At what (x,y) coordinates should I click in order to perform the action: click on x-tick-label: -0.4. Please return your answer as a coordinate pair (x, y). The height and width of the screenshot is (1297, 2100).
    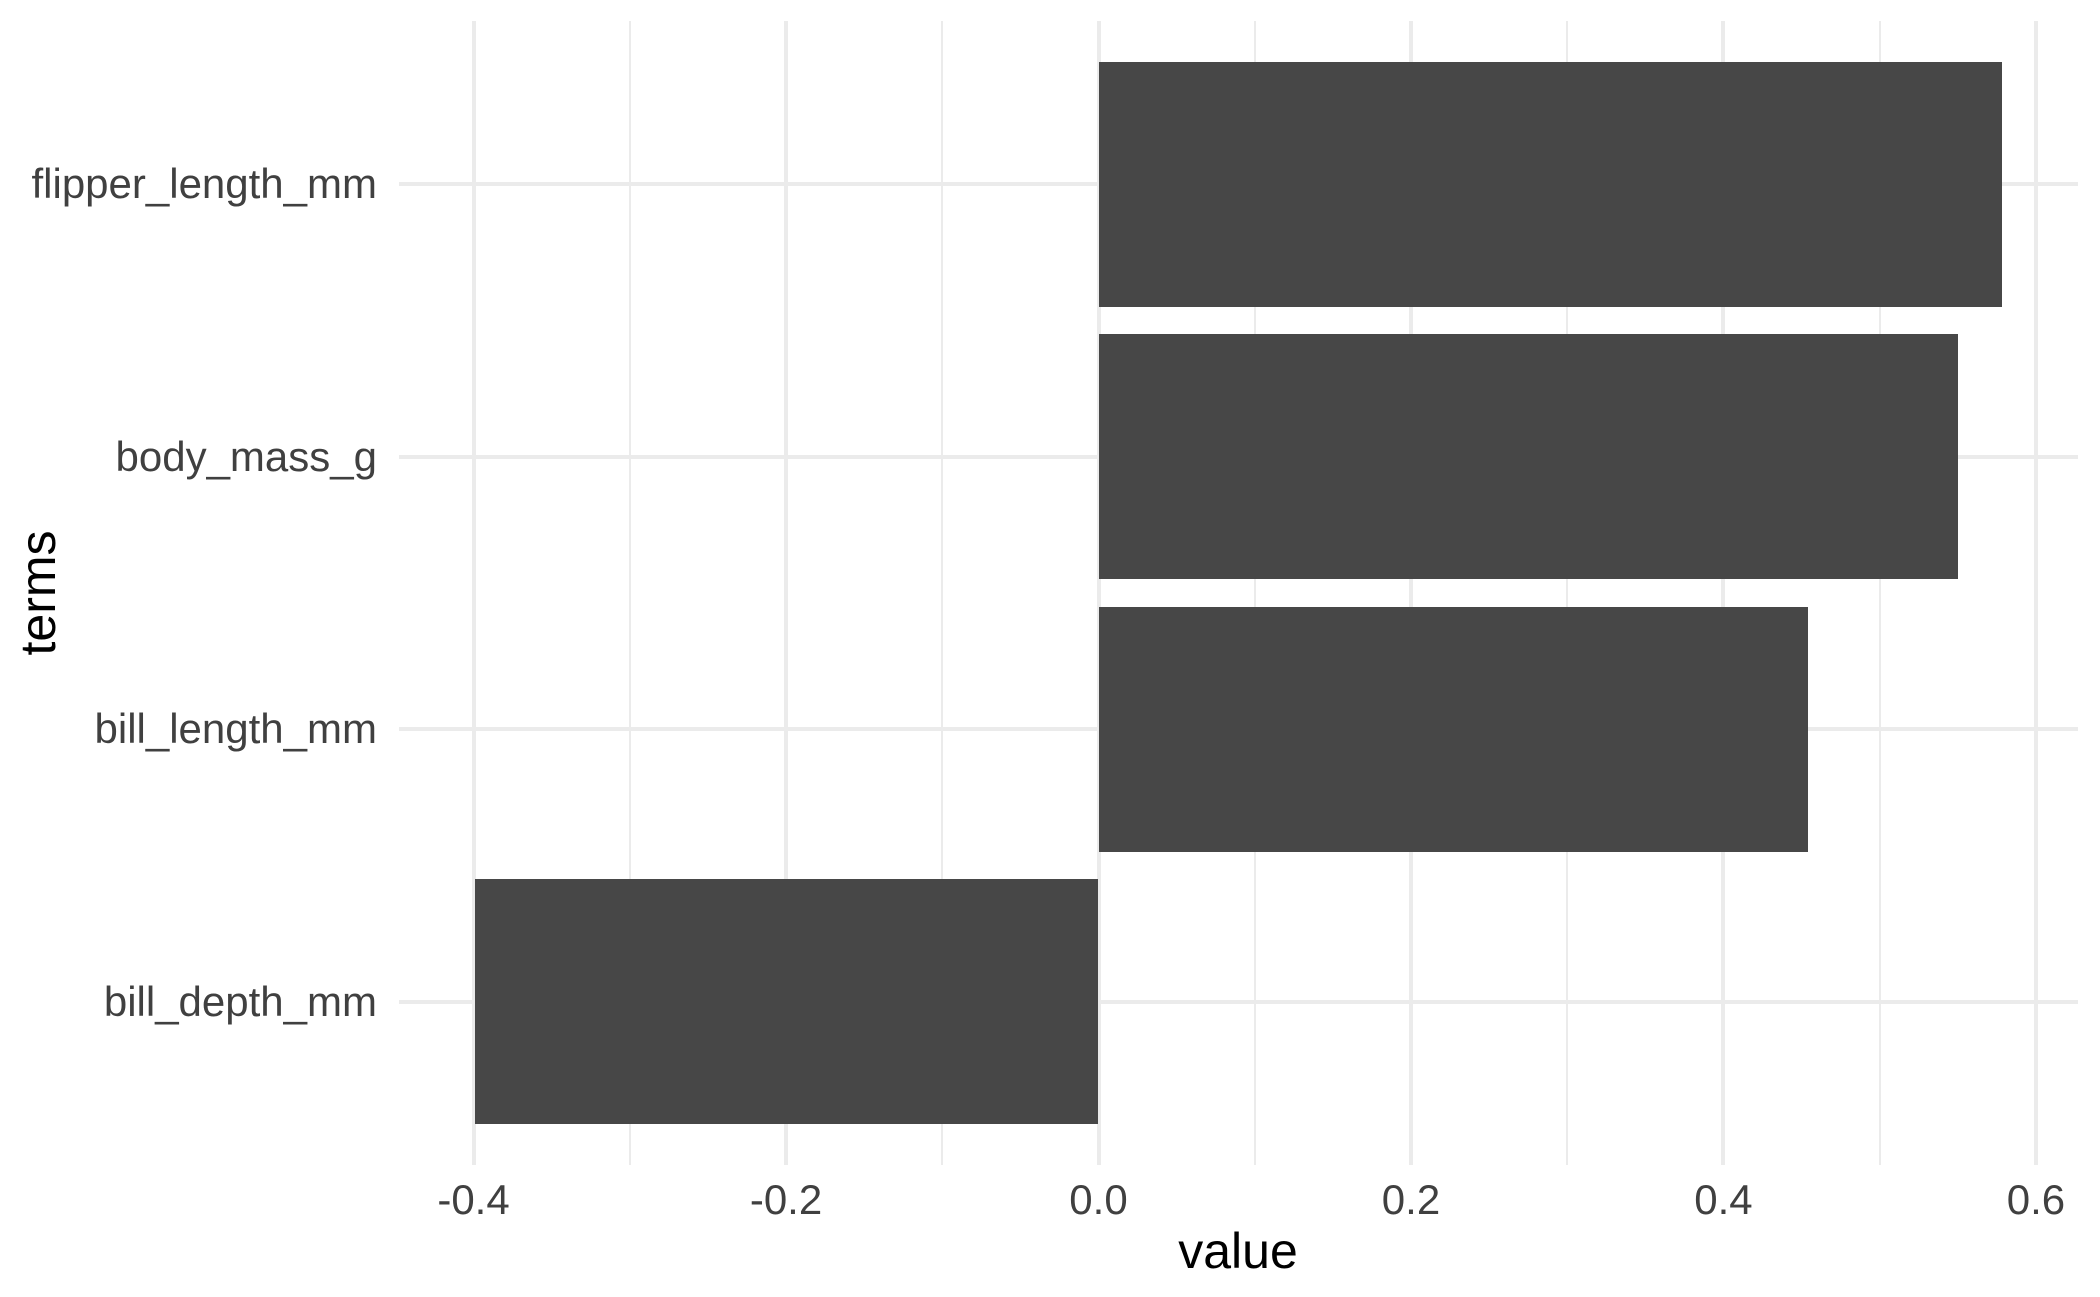
    Looking at the image, I should click on (473, 1199).